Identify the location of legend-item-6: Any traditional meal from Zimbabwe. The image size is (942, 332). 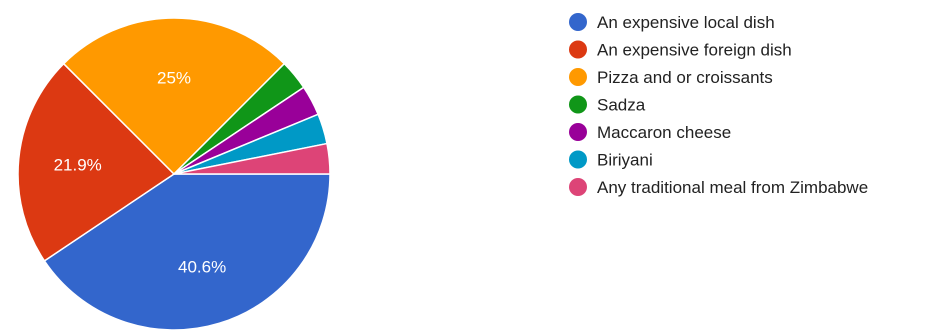
(718, 187).